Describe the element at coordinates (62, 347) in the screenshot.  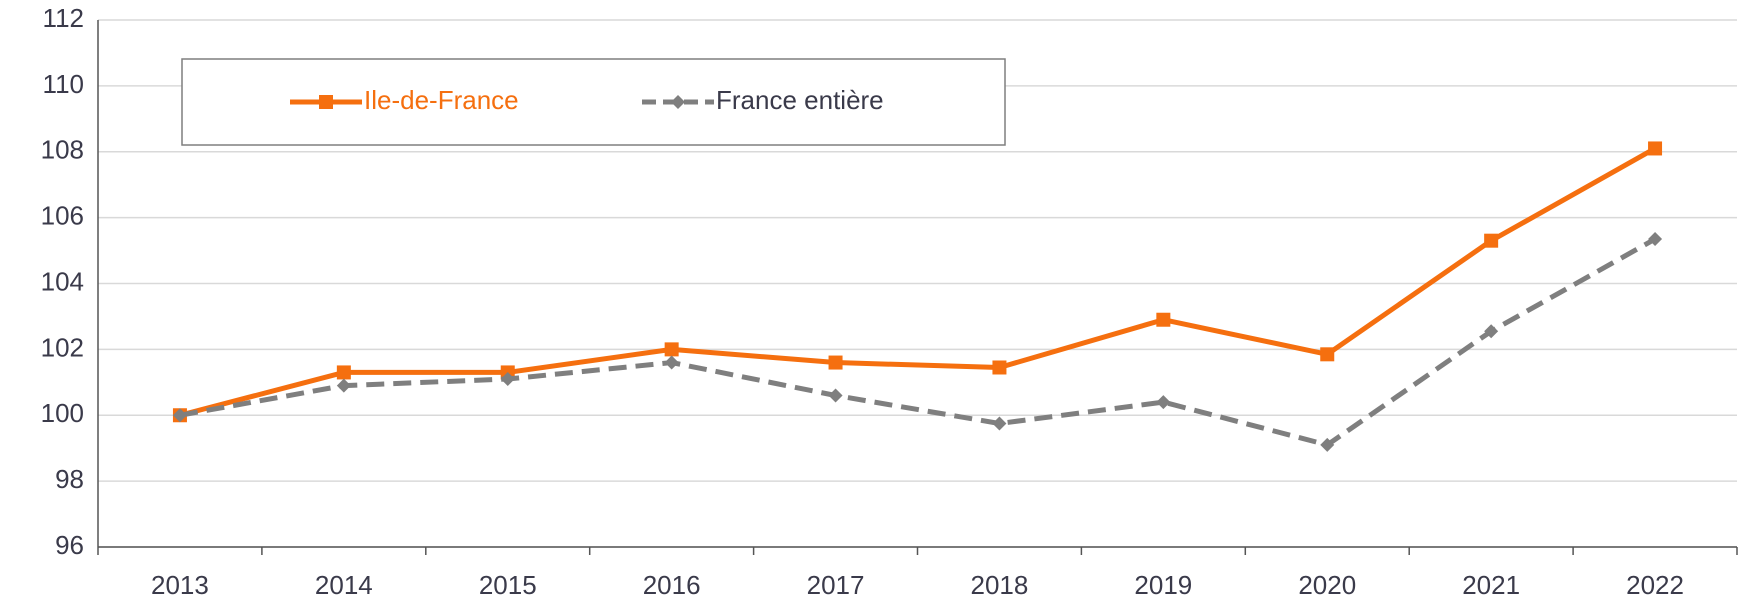
I see `y-tick-label: 102` at that location.